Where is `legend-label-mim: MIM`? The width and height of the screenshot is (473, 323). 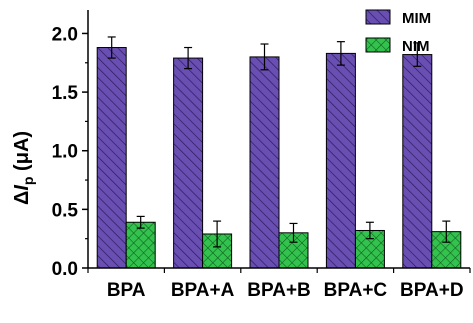 legend-label-mim: MIM is located at coordinates (416, 18).